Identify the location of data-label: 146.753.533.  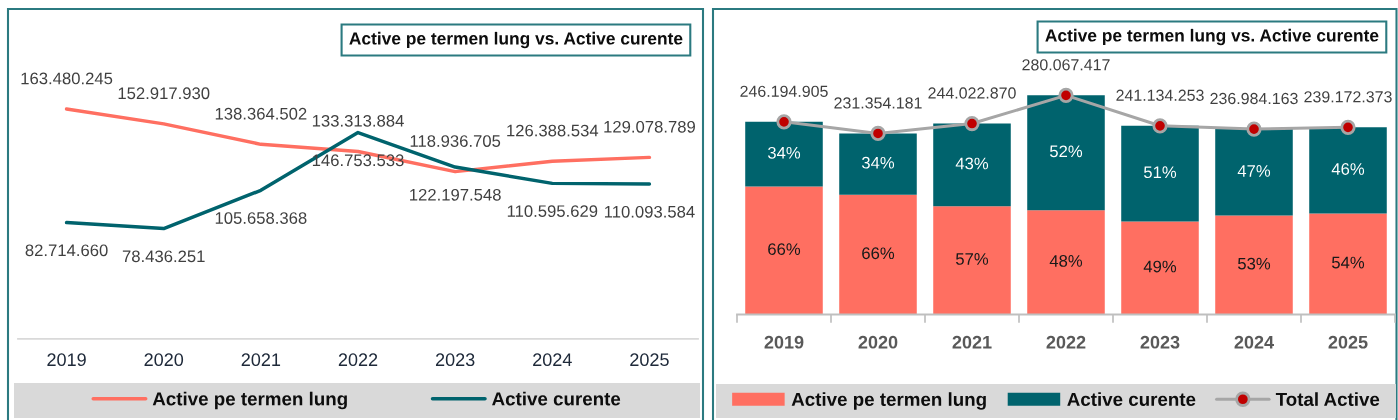
(358, 160).